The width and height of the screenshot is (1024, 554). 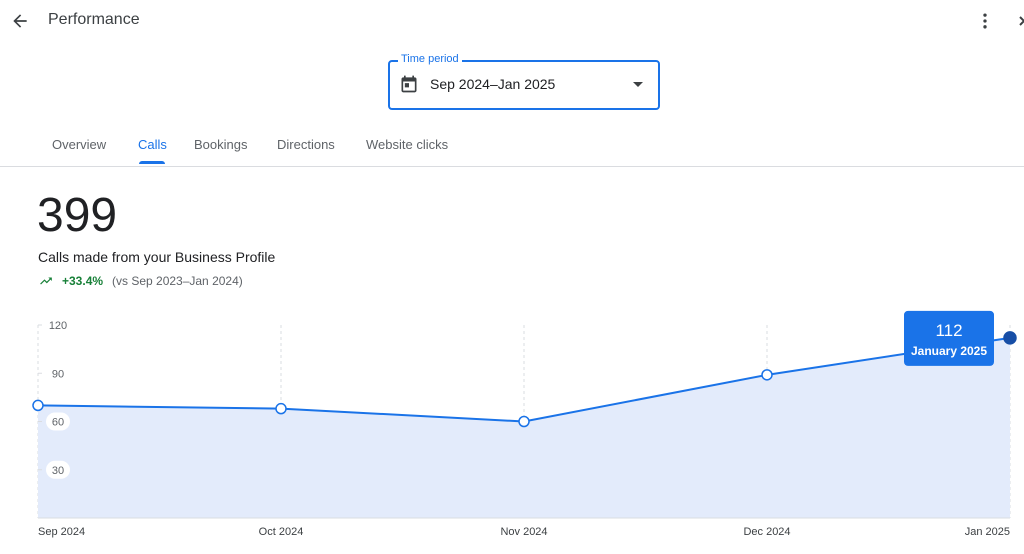 What do you see at coordinates (77, 215) in the screenshot?
I see `total-value: 399` at bounding box center [77, 215].